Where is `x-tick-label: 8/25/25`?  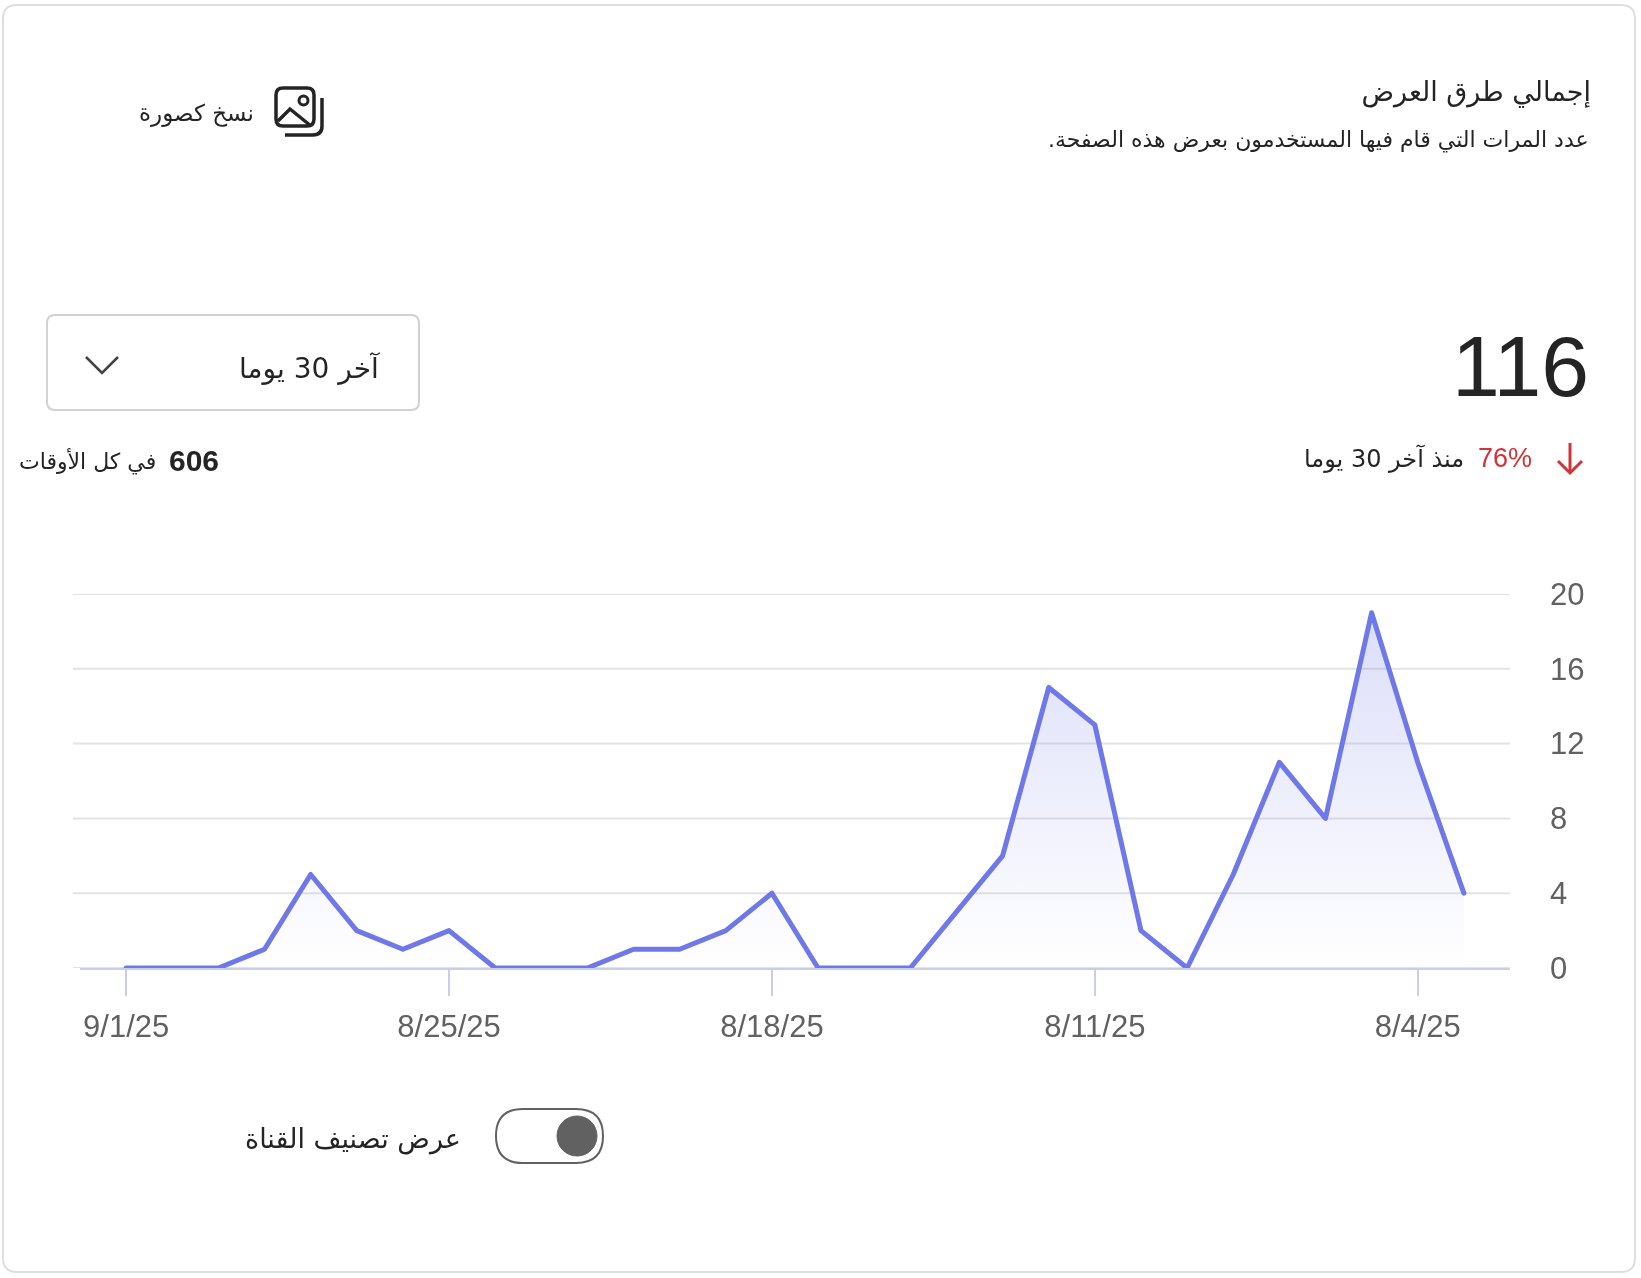 x-tick-label: 8/25/25 is located at coordinates (449, 1027).